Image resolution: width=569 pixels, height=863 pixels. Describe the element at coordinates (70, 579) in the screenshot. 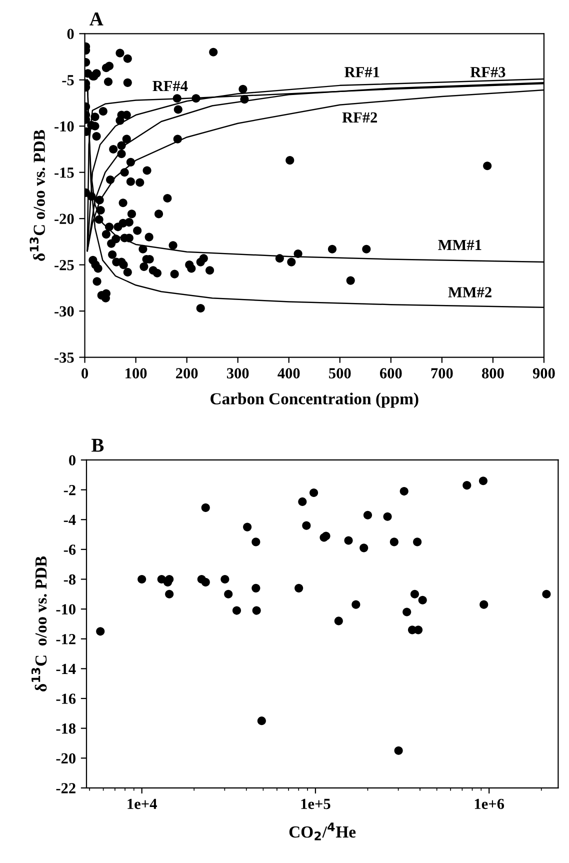

I see `y-tick-label: -8` at that location.